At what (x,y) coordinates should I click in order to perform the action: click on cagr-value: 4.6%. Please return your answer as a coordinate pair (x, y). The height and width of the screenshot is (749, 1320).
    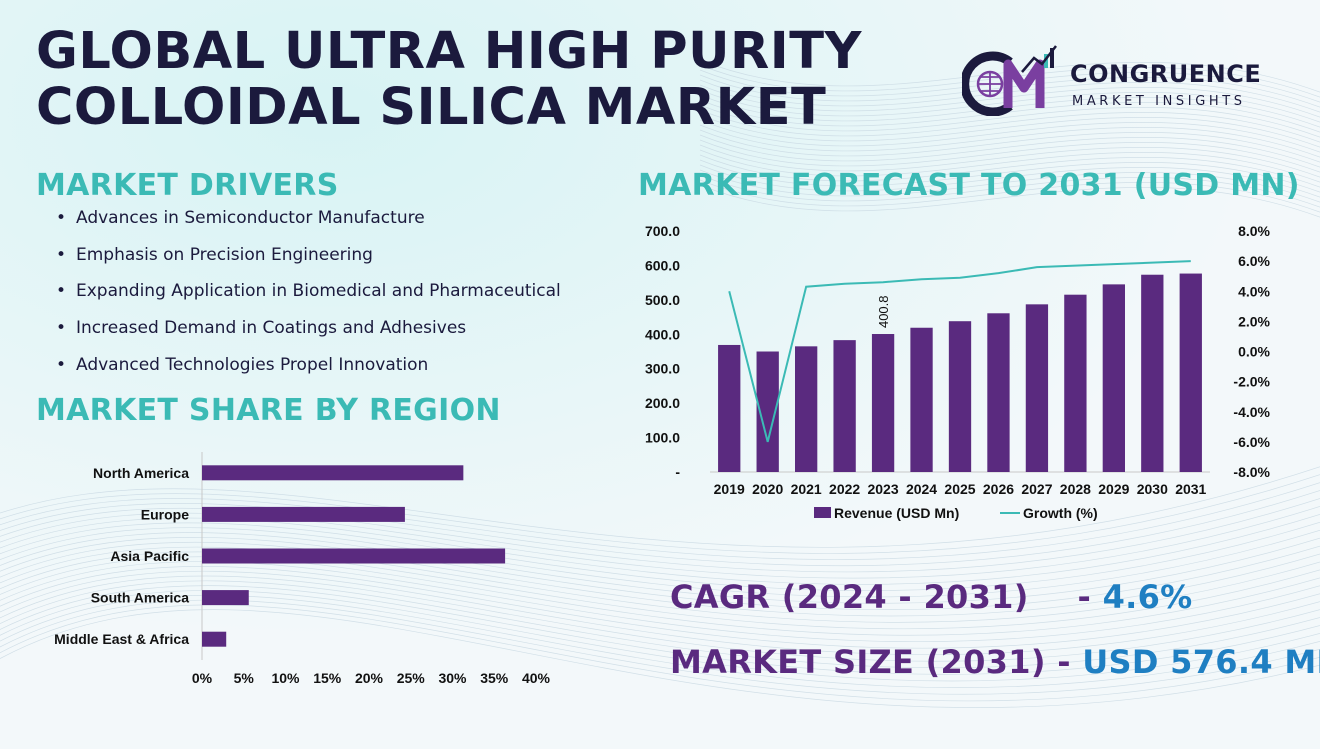
    Looking at the image, I should click on (1147, 597).